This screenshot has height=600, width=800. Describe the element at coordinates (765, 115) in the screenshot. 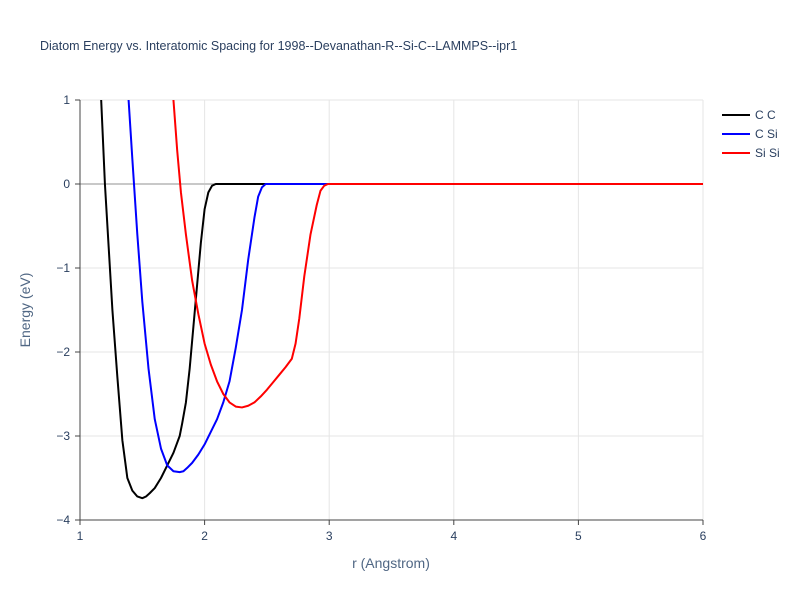

I see `legend-label: C C` at that location.